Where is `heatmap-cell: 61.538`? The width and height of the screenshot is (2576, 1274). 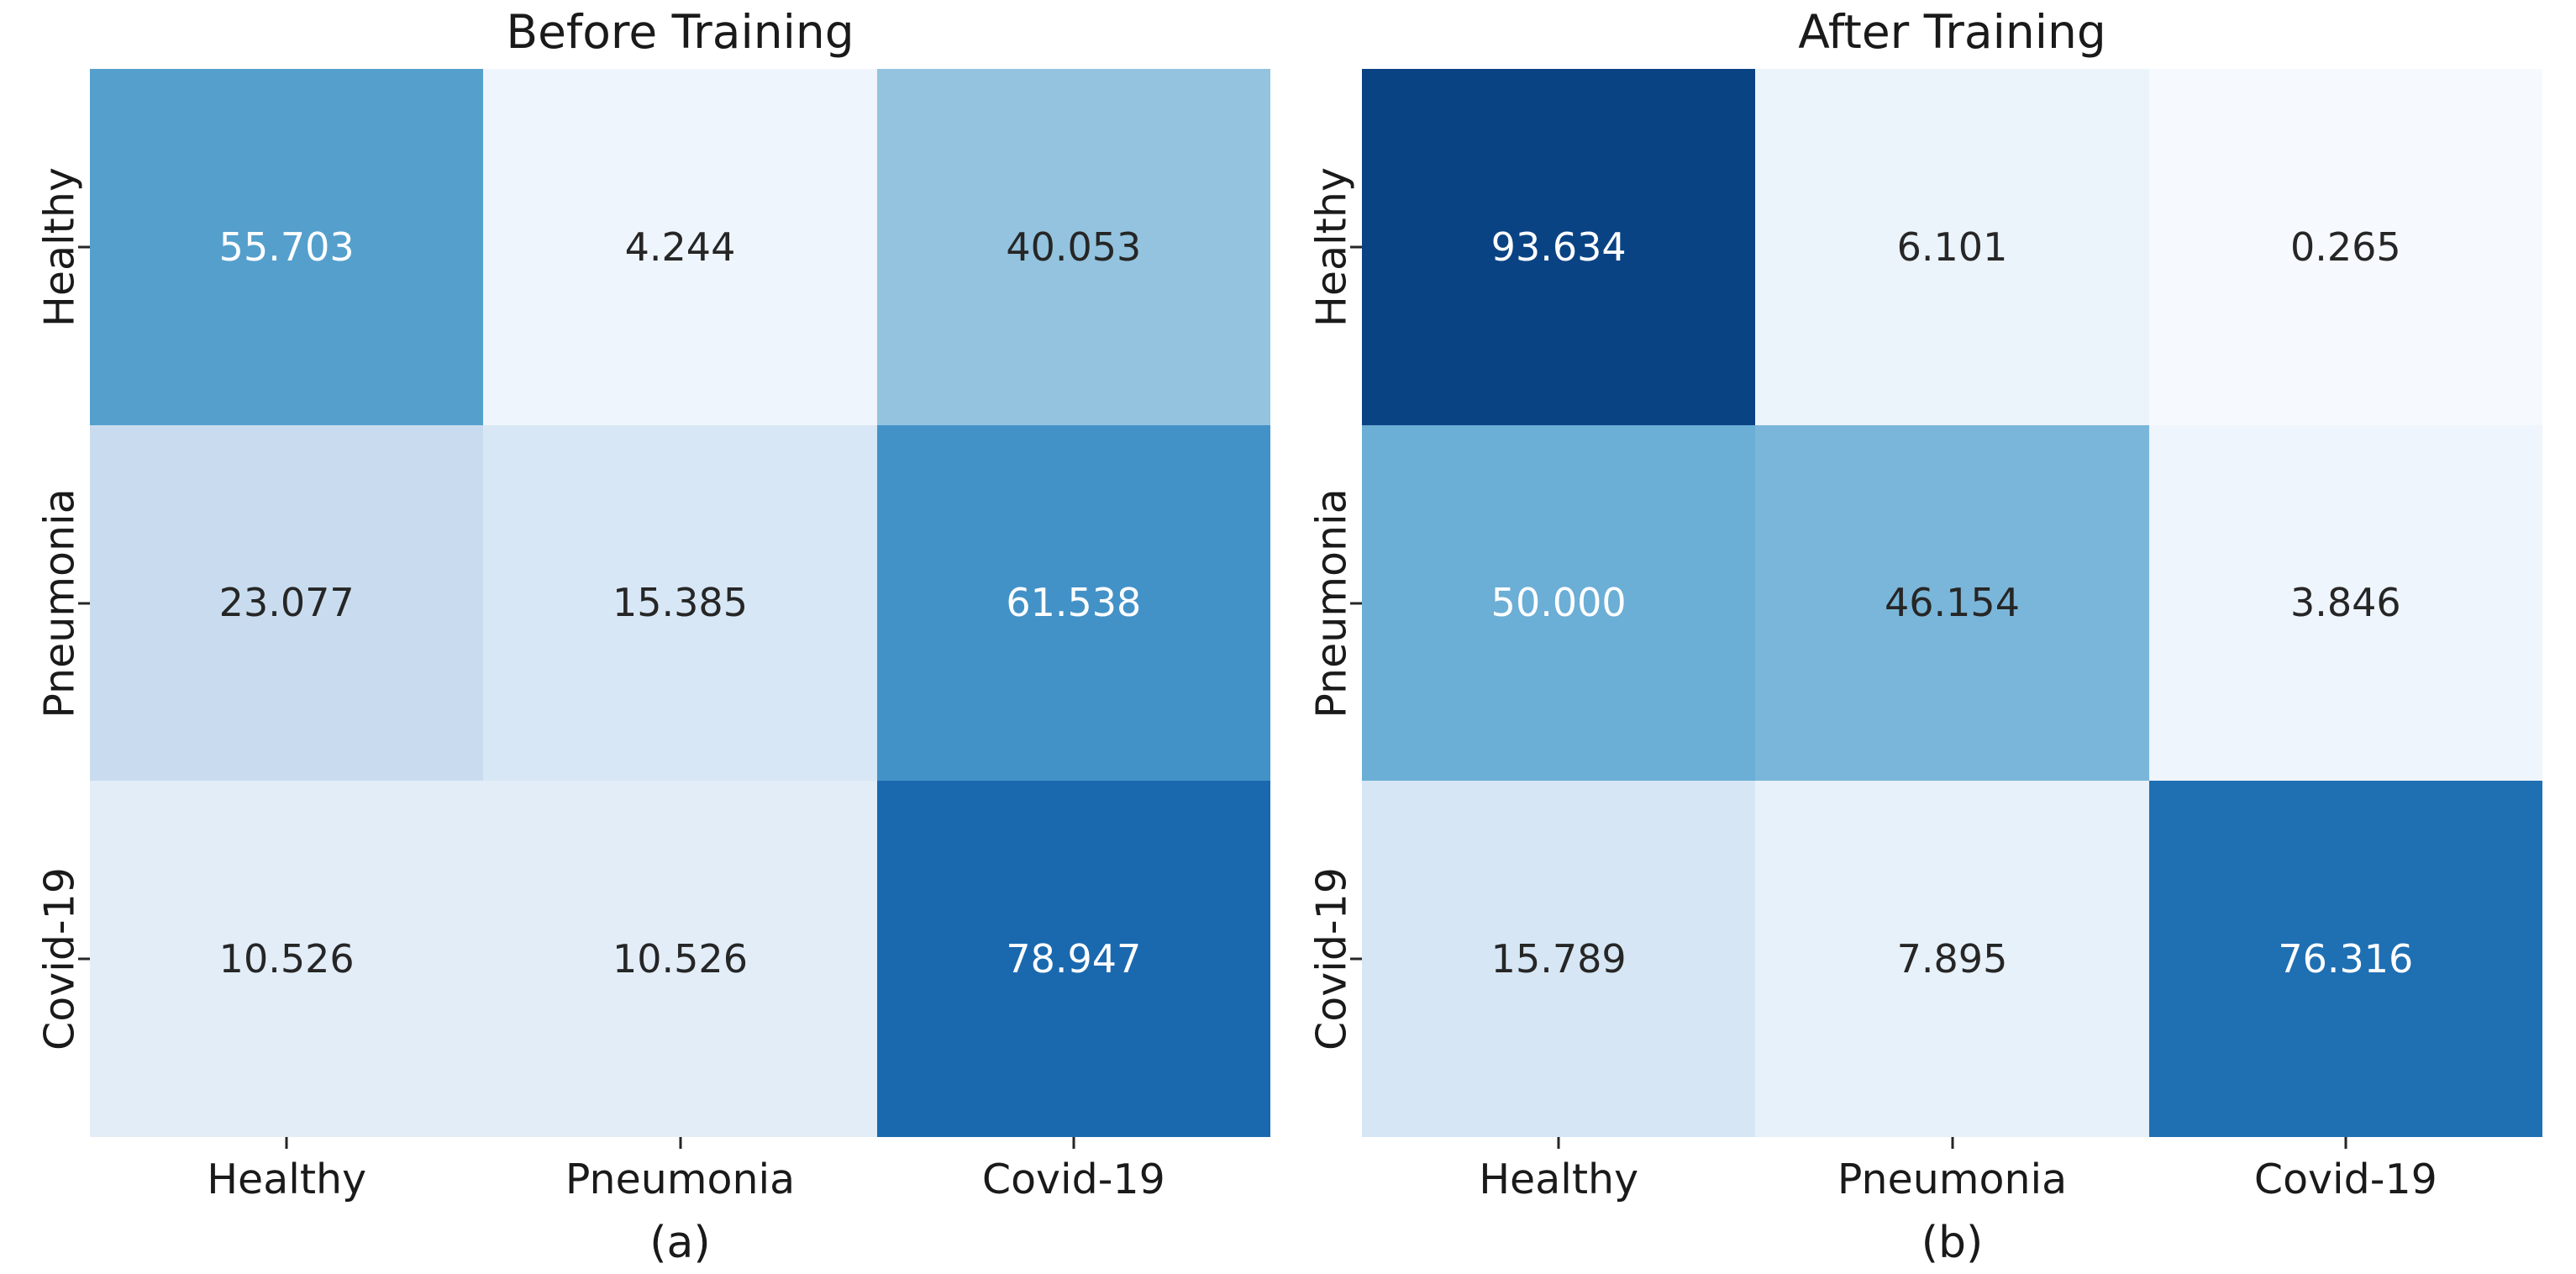
heatmap-cell: 61.538 is located at coordinates (1073, 603).